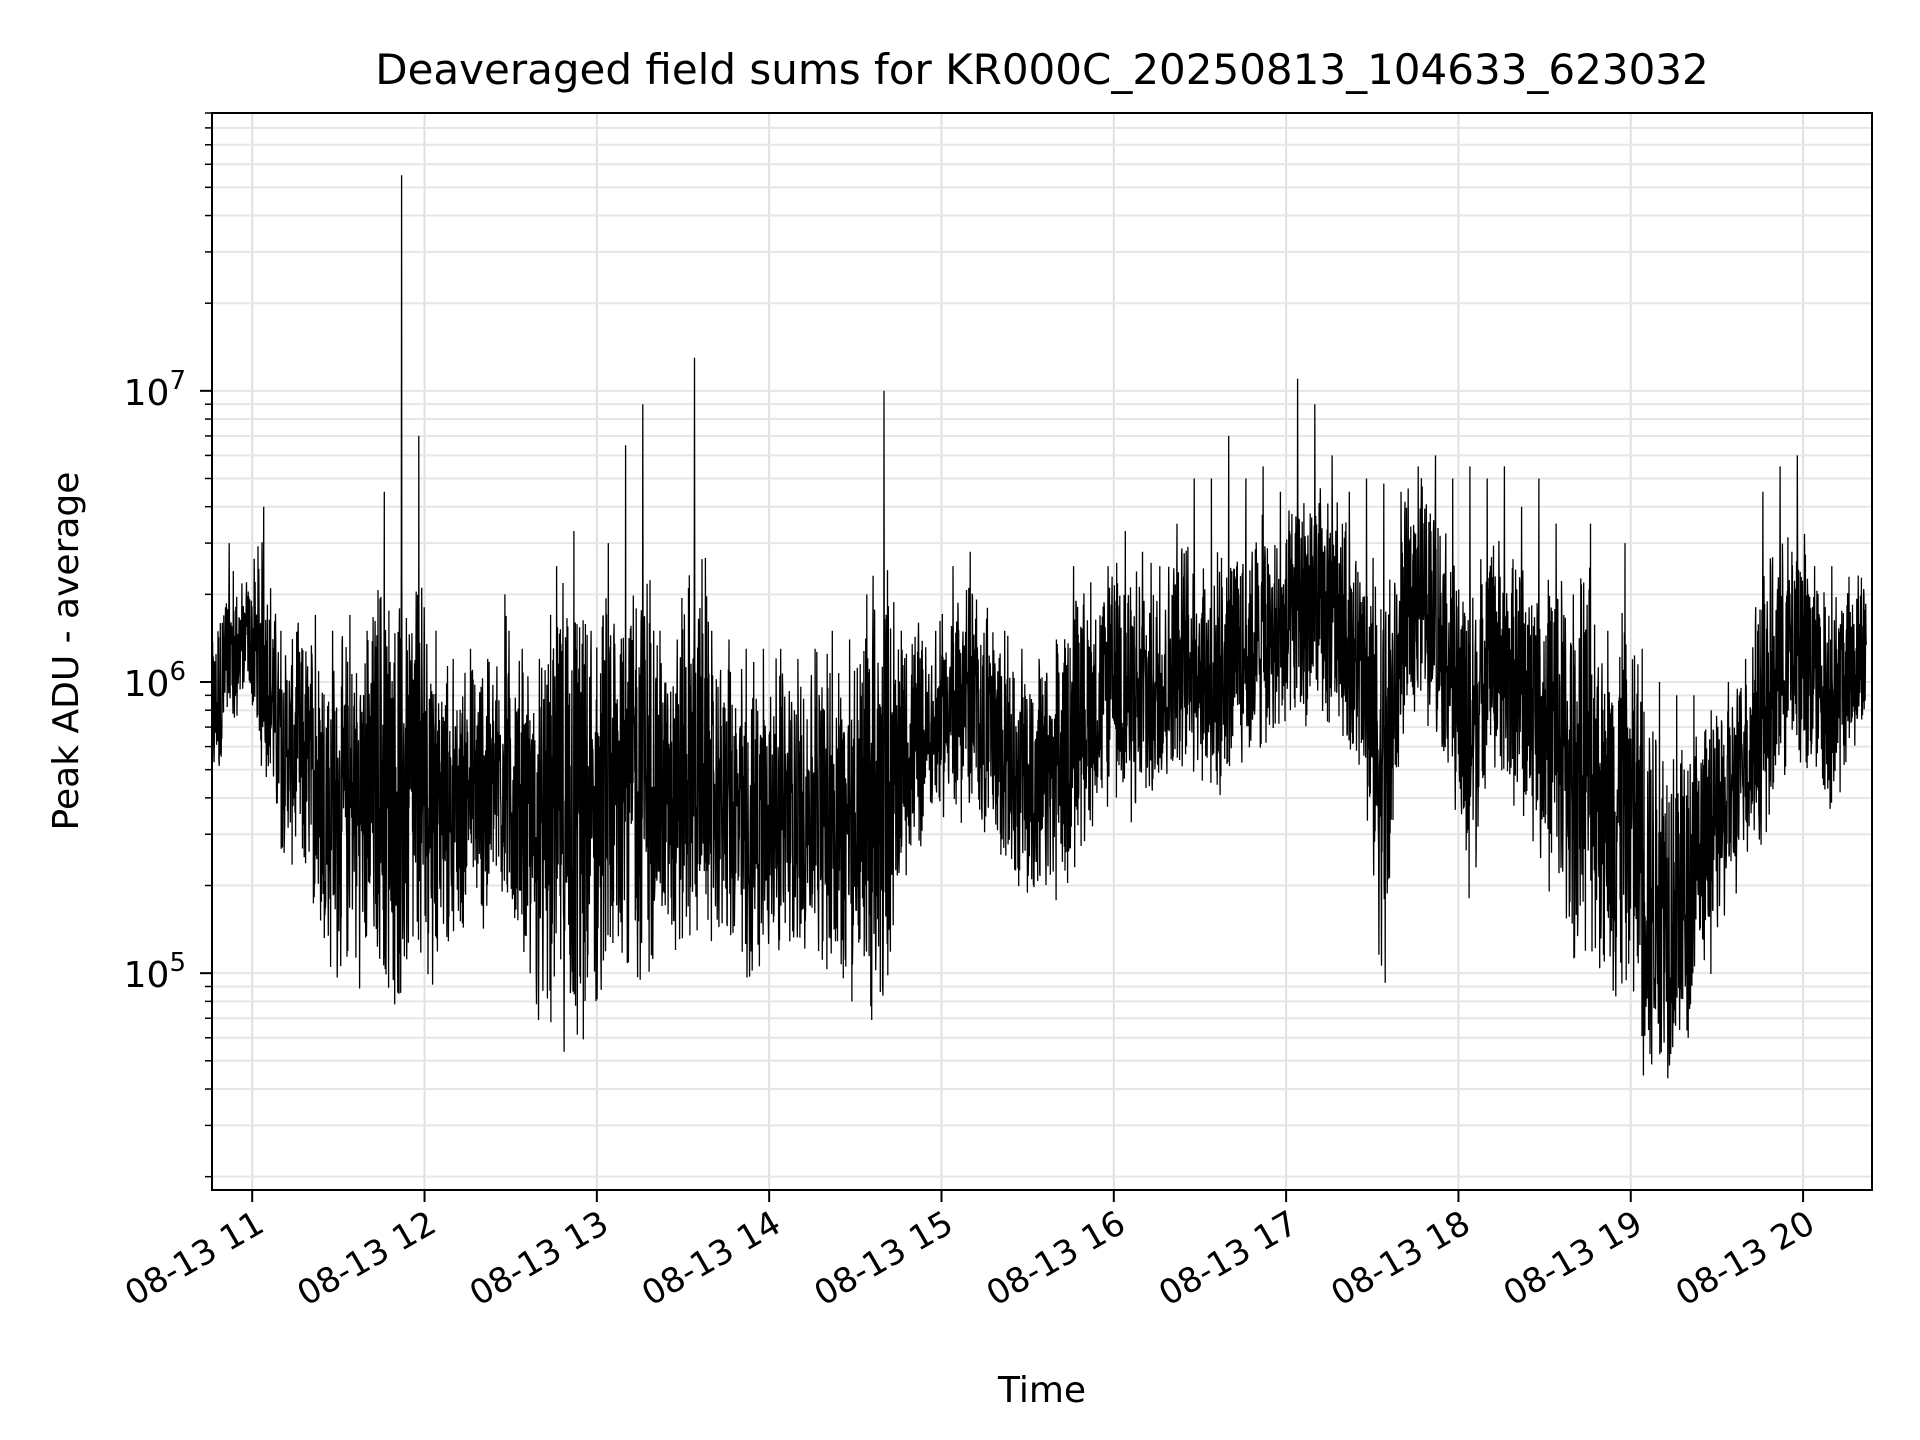  I want to click on y-tick-label: 10⁶, so click(155, 681).